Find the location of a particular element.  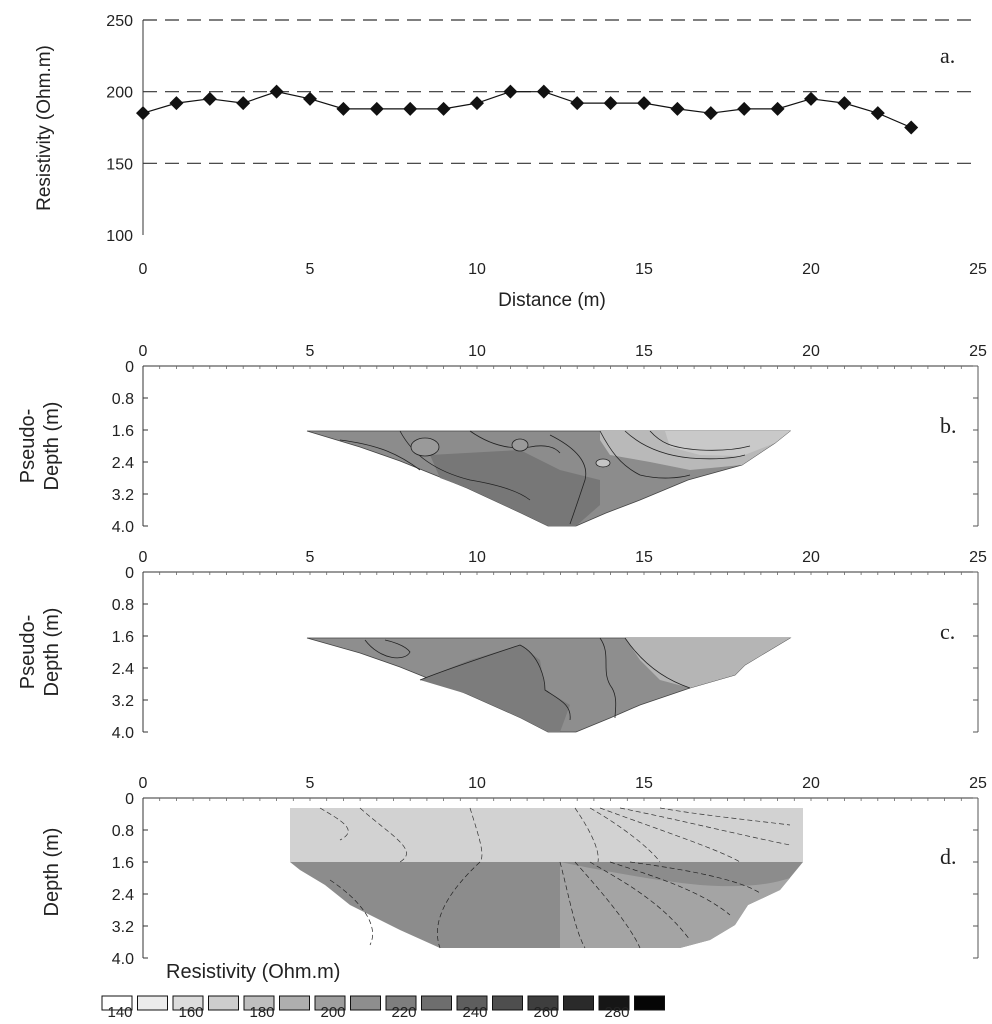

b-y-axis-label-line1: Pseudo- is located at coordinates (28, 446).